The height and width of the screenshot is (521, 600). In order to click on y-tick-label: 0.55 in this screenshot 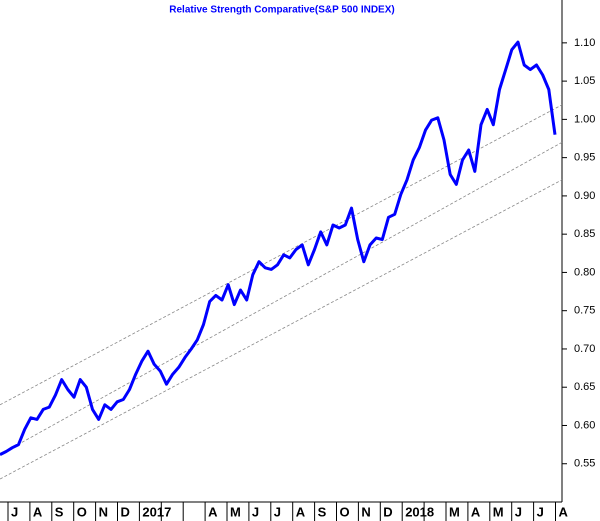, I will do `click(584, 464)`.